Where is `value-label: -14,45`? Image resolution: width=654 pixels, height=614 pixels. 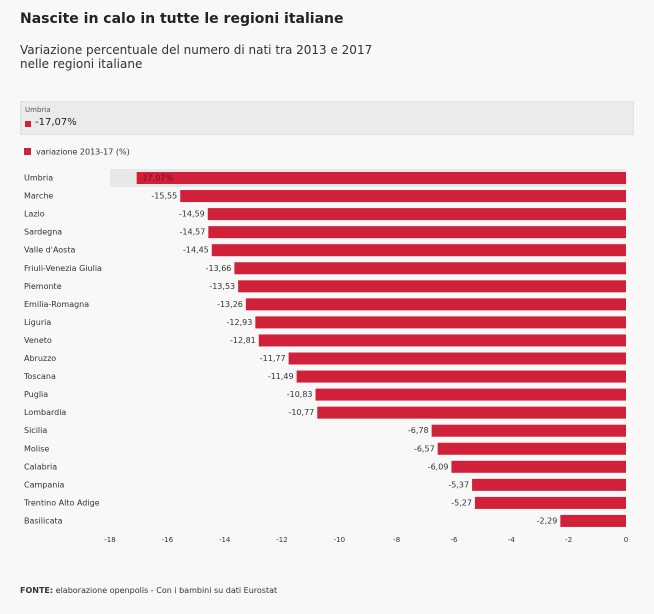 value-label: -14,45 is located at coordinates (196, 250).